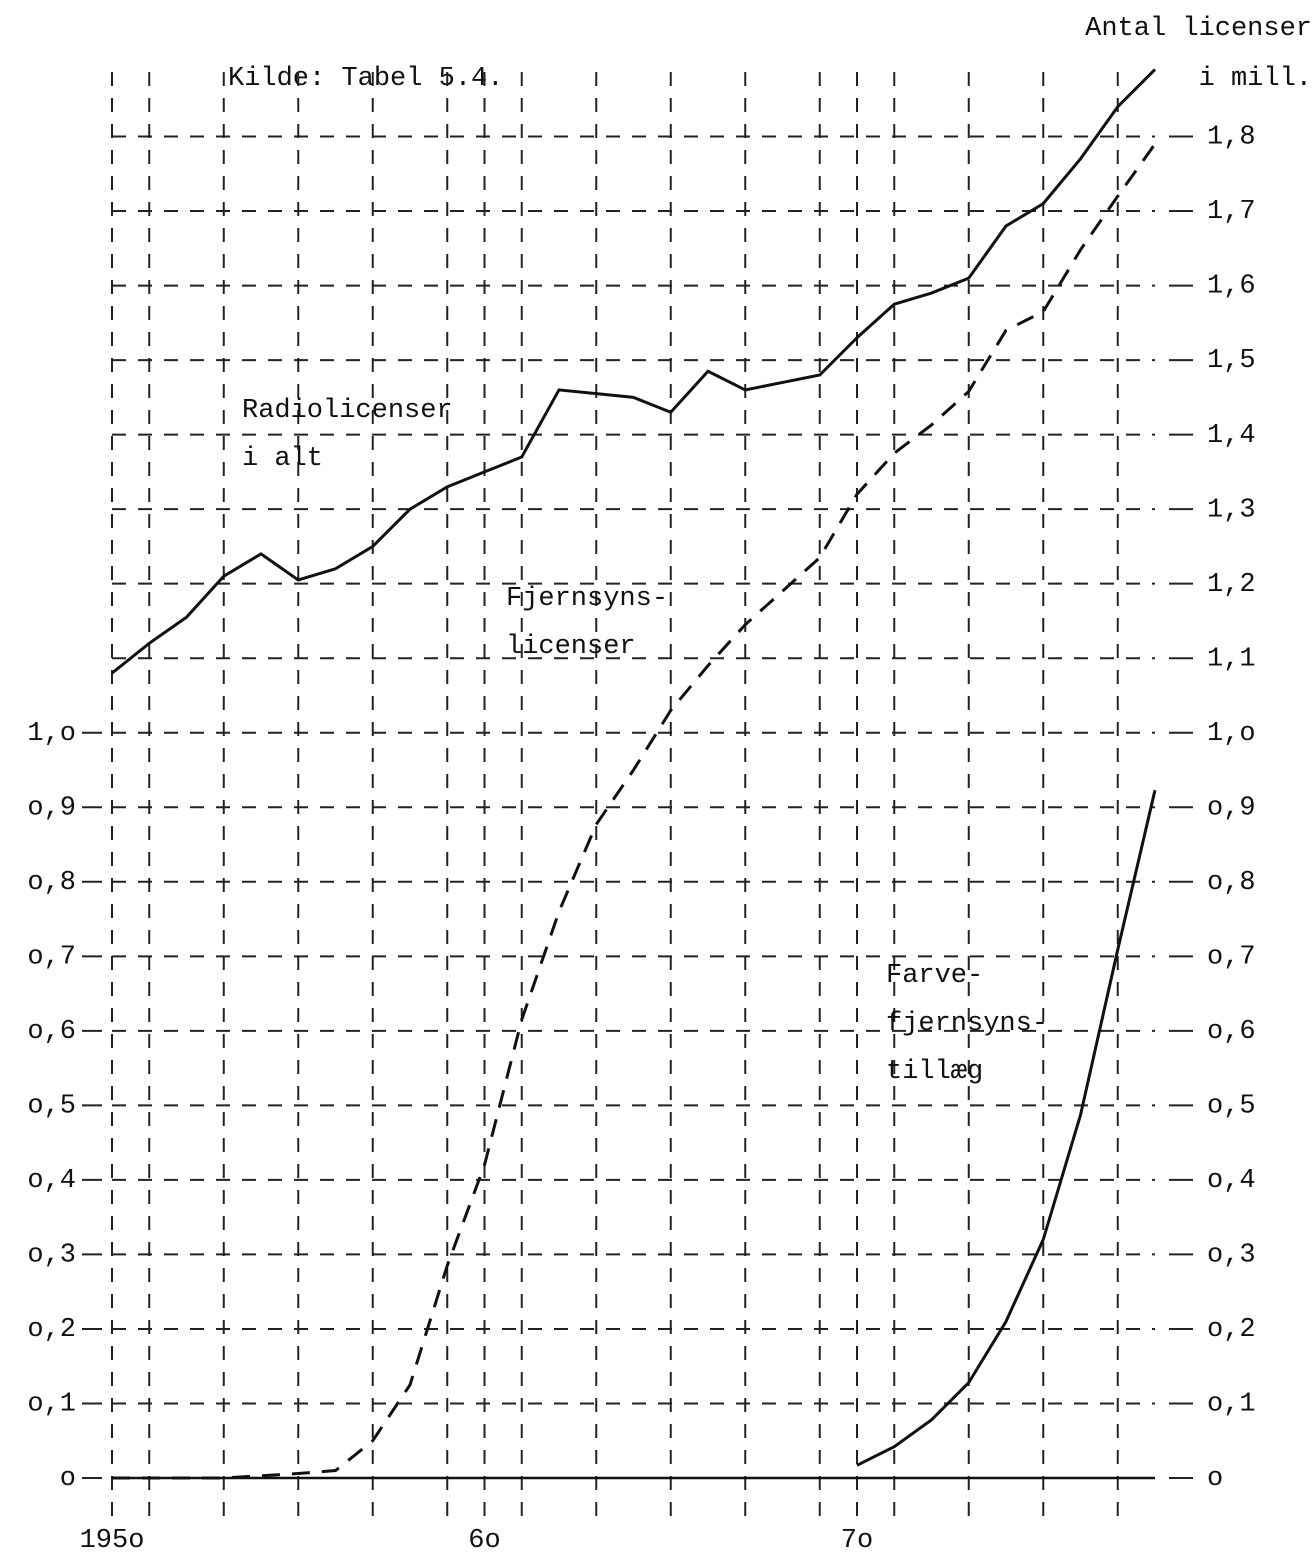 This screenshot has width=1316, height=1559. Describe the element at coordinates (1231, 659) in the screenshot. I see `y2-tick-label: 1,1` at that location.